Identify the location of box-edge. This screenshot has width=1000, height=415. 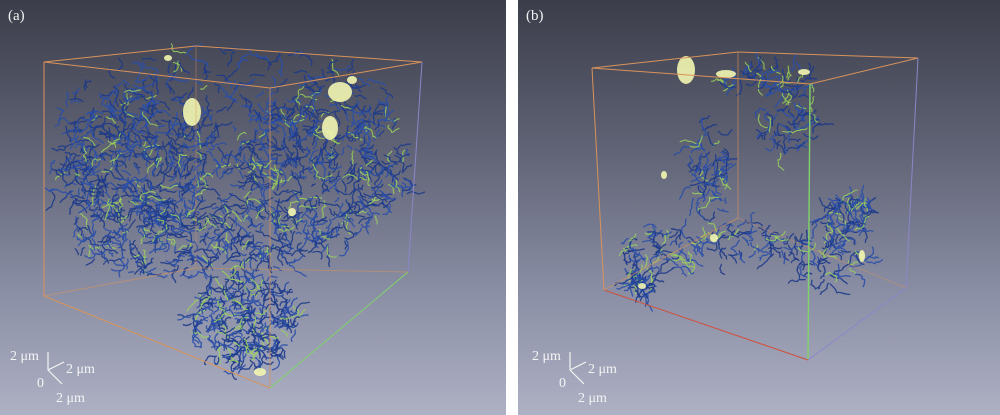
(157, 342).